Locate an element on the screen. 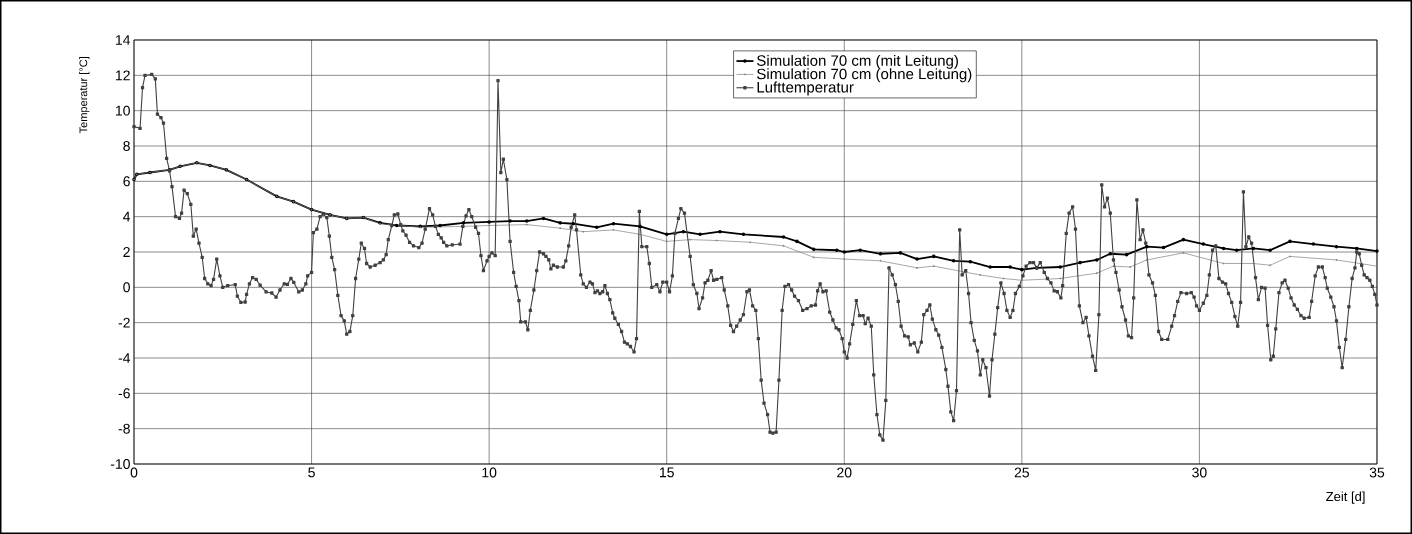  y-tick-label: 6 is located at coordinates (126, 181).